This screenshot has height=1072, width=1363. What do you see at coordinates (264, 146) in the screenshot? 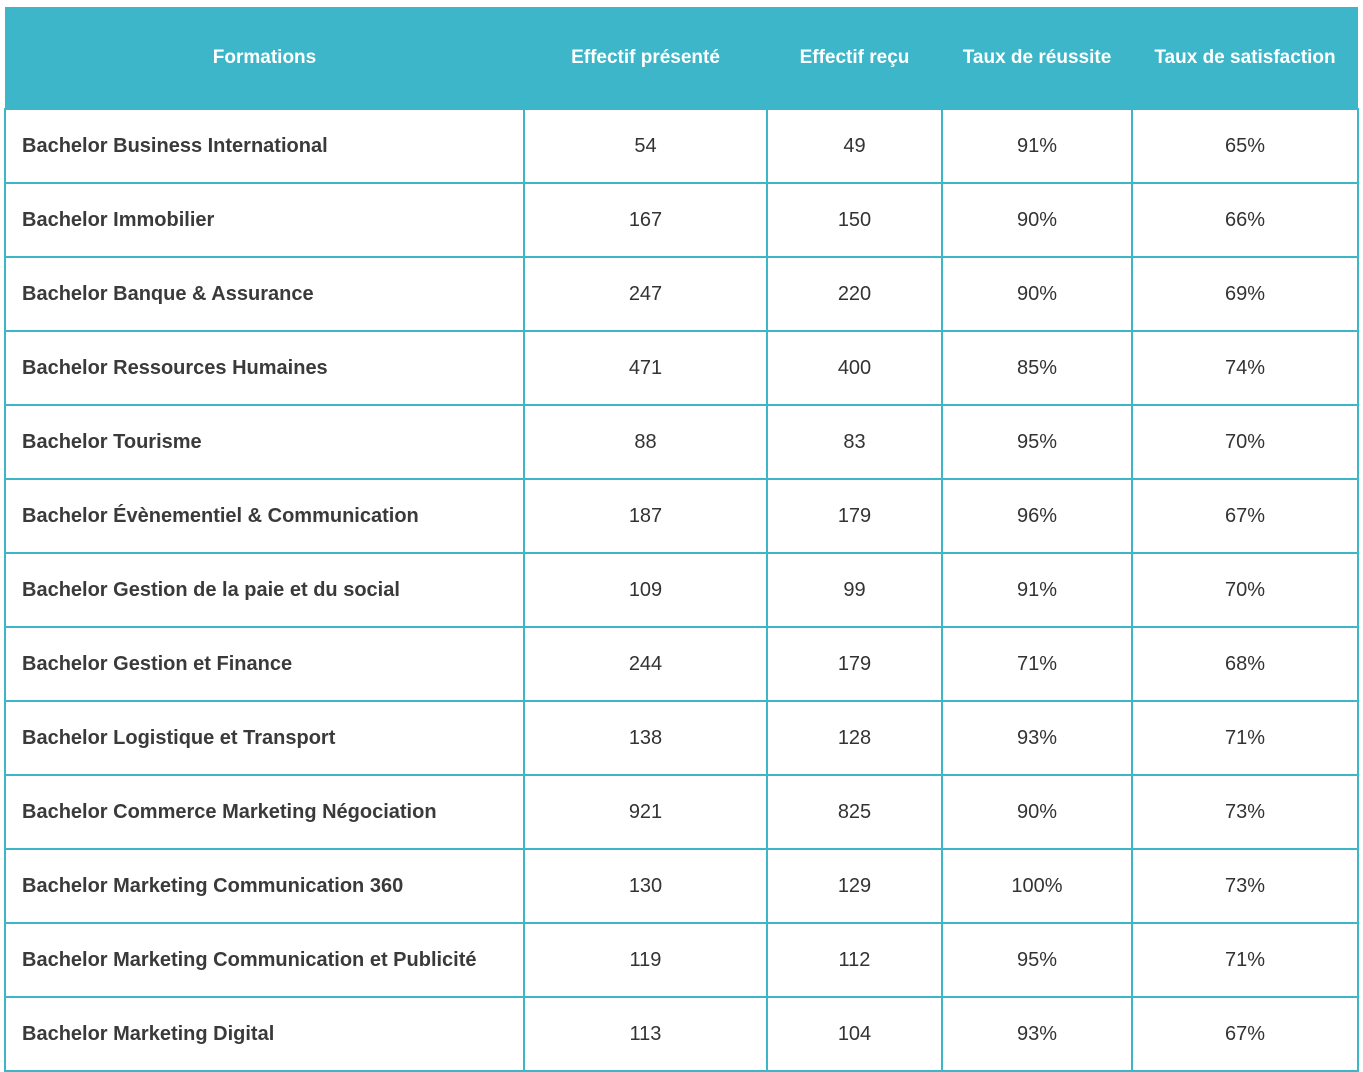
I see `formation-name-cell: Bachelor Business International` at bounding box center [264, 146].